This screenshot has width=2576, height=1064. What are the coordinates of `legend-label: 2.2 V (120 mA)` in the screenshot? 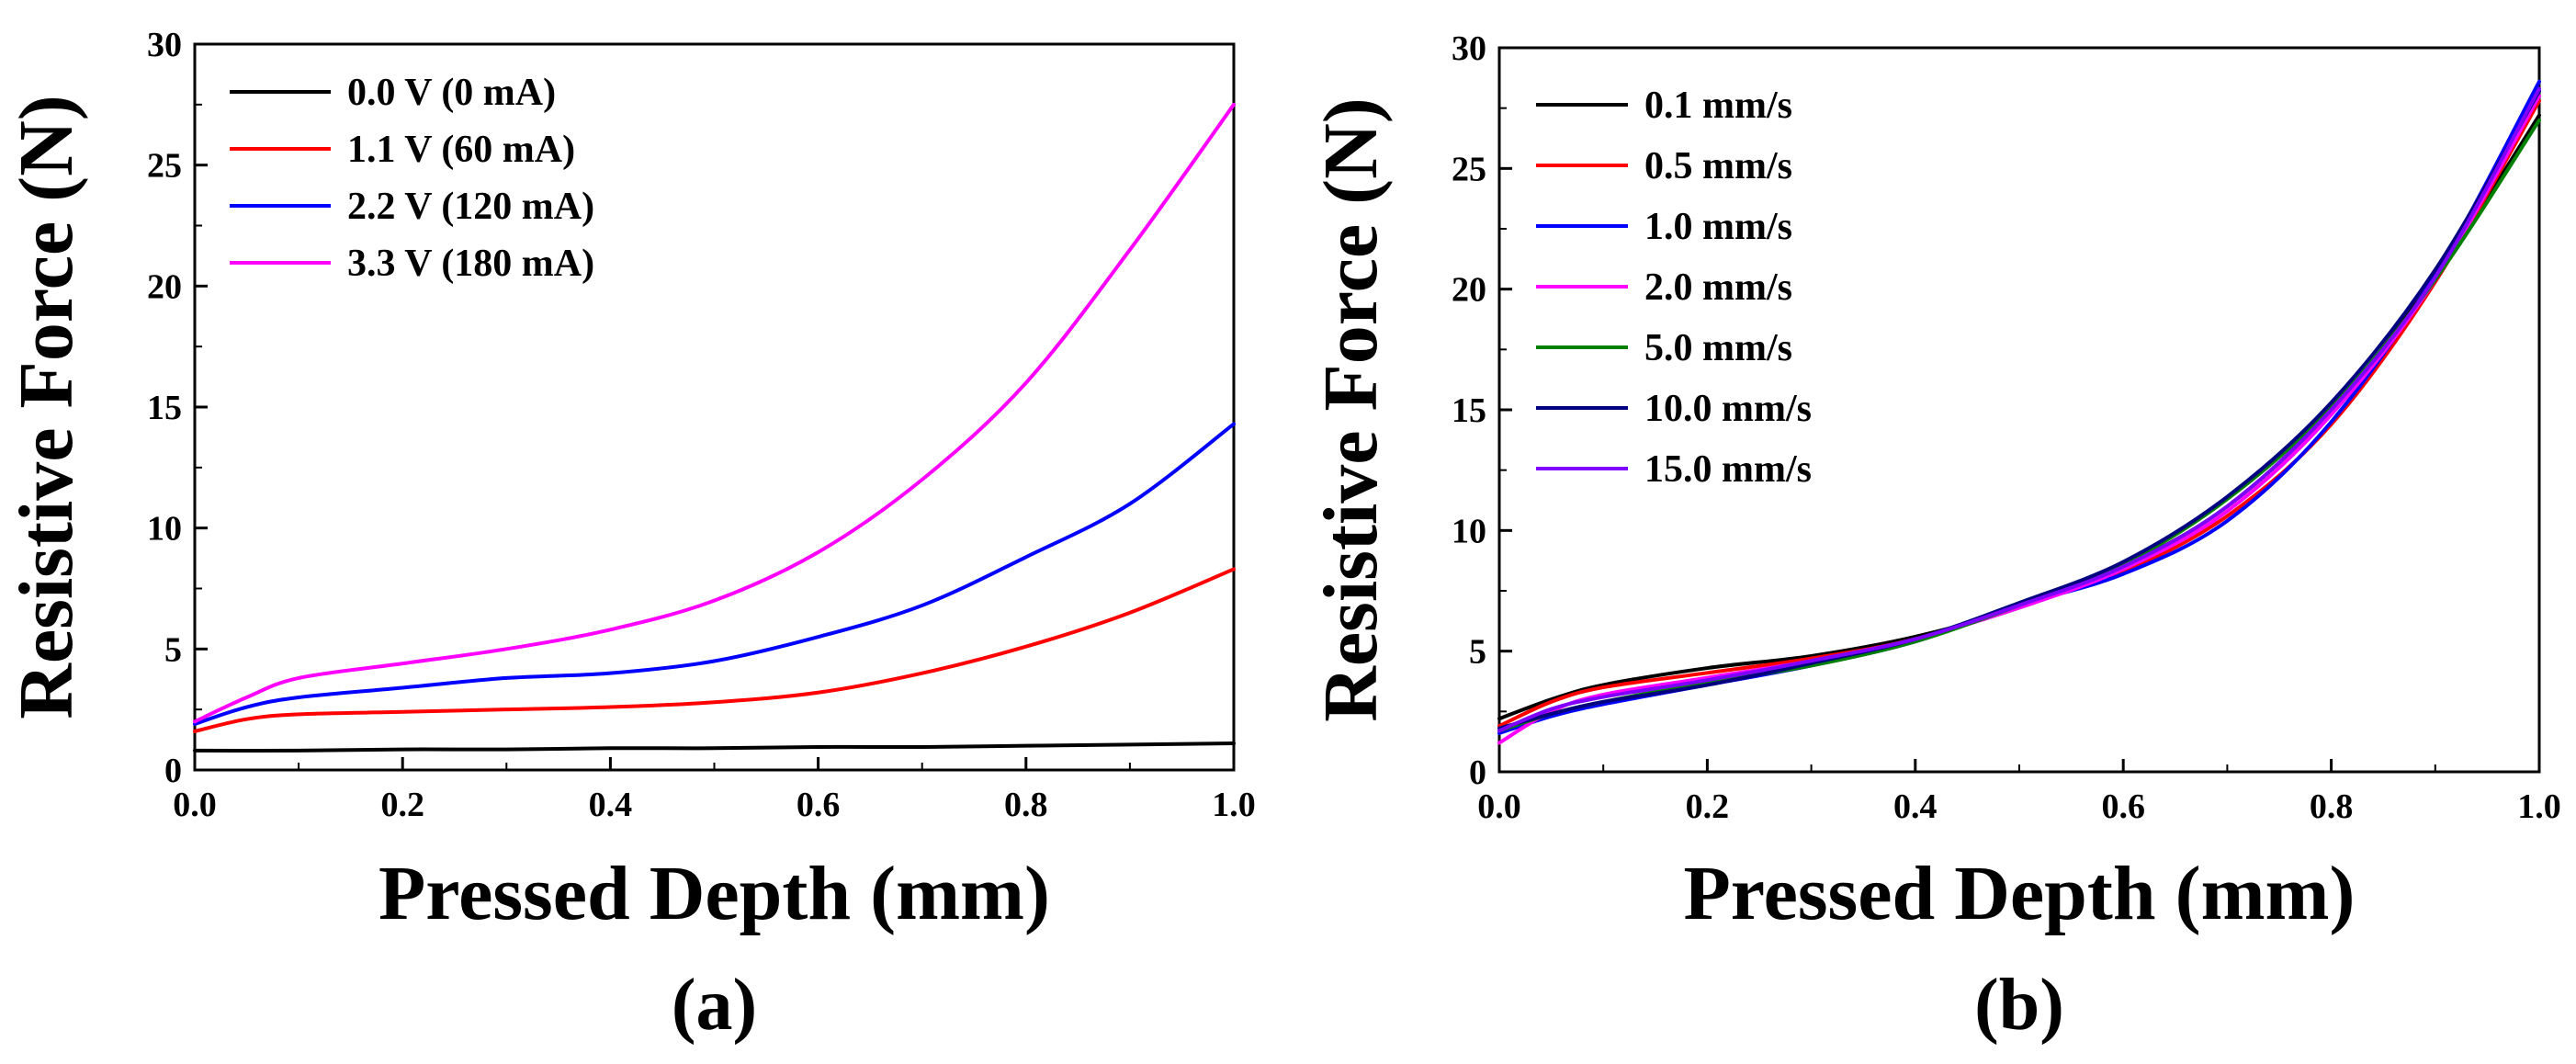 It's located at (470, 207).